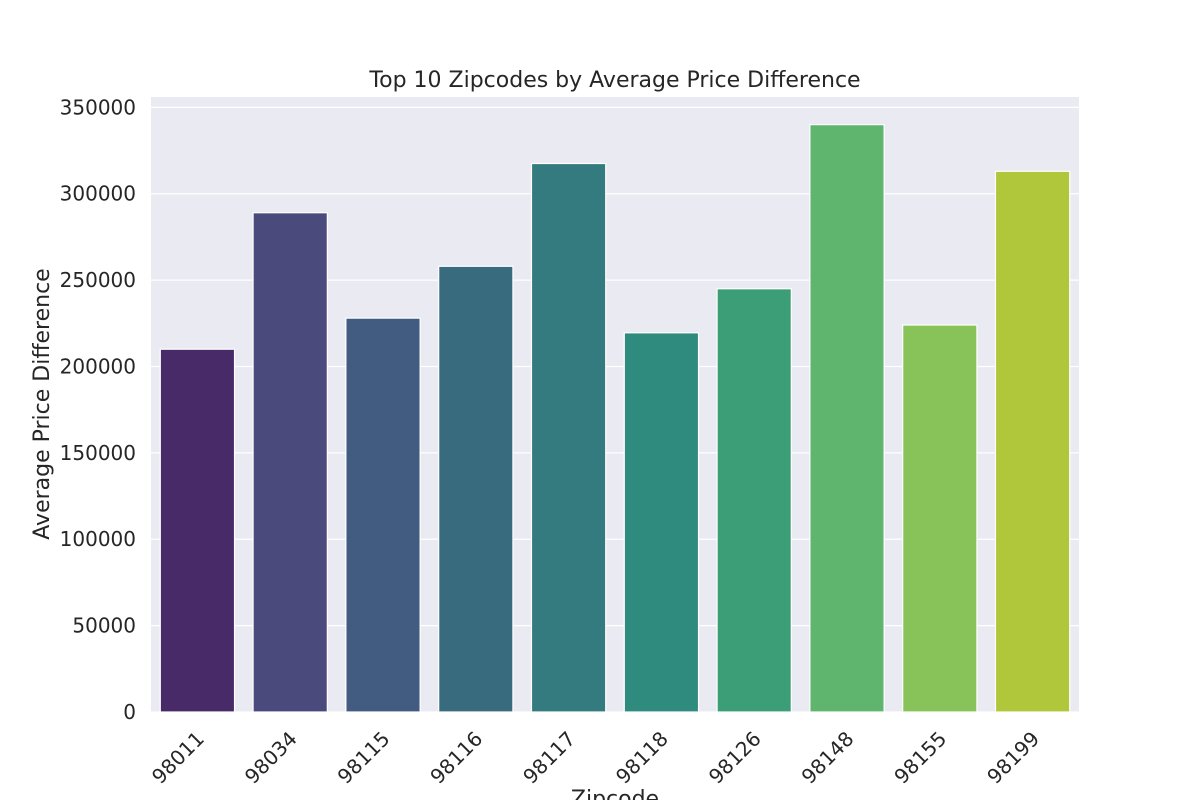 The image size is (1200, 800). What do you see at coordinates (98, 539) in the screenshot?
I see `y-tick-label: 100000` at bounding box center [98, 539].